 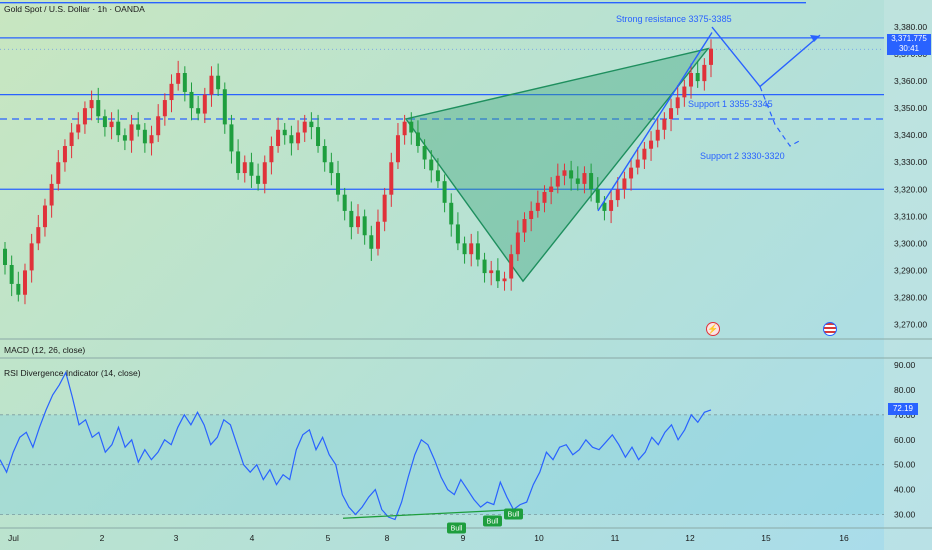 What do you see at coordinates (102, 538) in the screenshot?
I see `time-tick-label: 2` at bounding box center [102, 538].